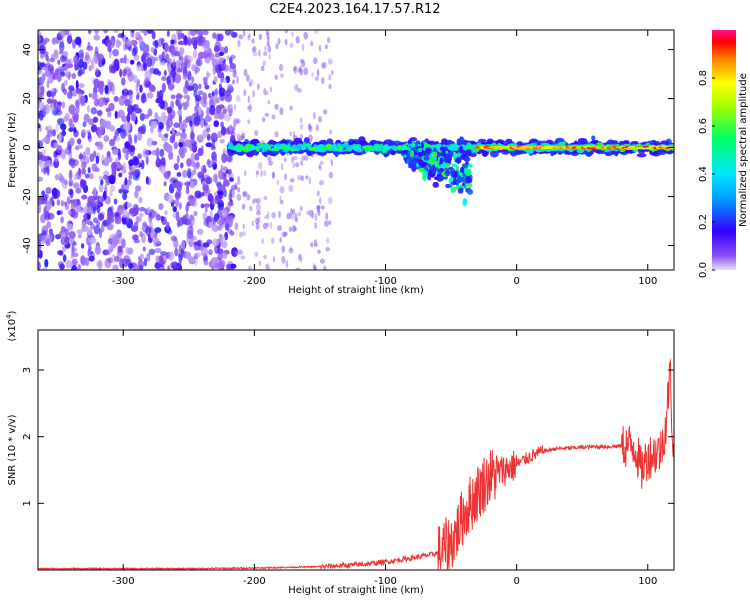  What do you see at coordinates (27, 98) in the screenshot?
I see `top-y-tick-label: 20` at bounding box center [27, 98].